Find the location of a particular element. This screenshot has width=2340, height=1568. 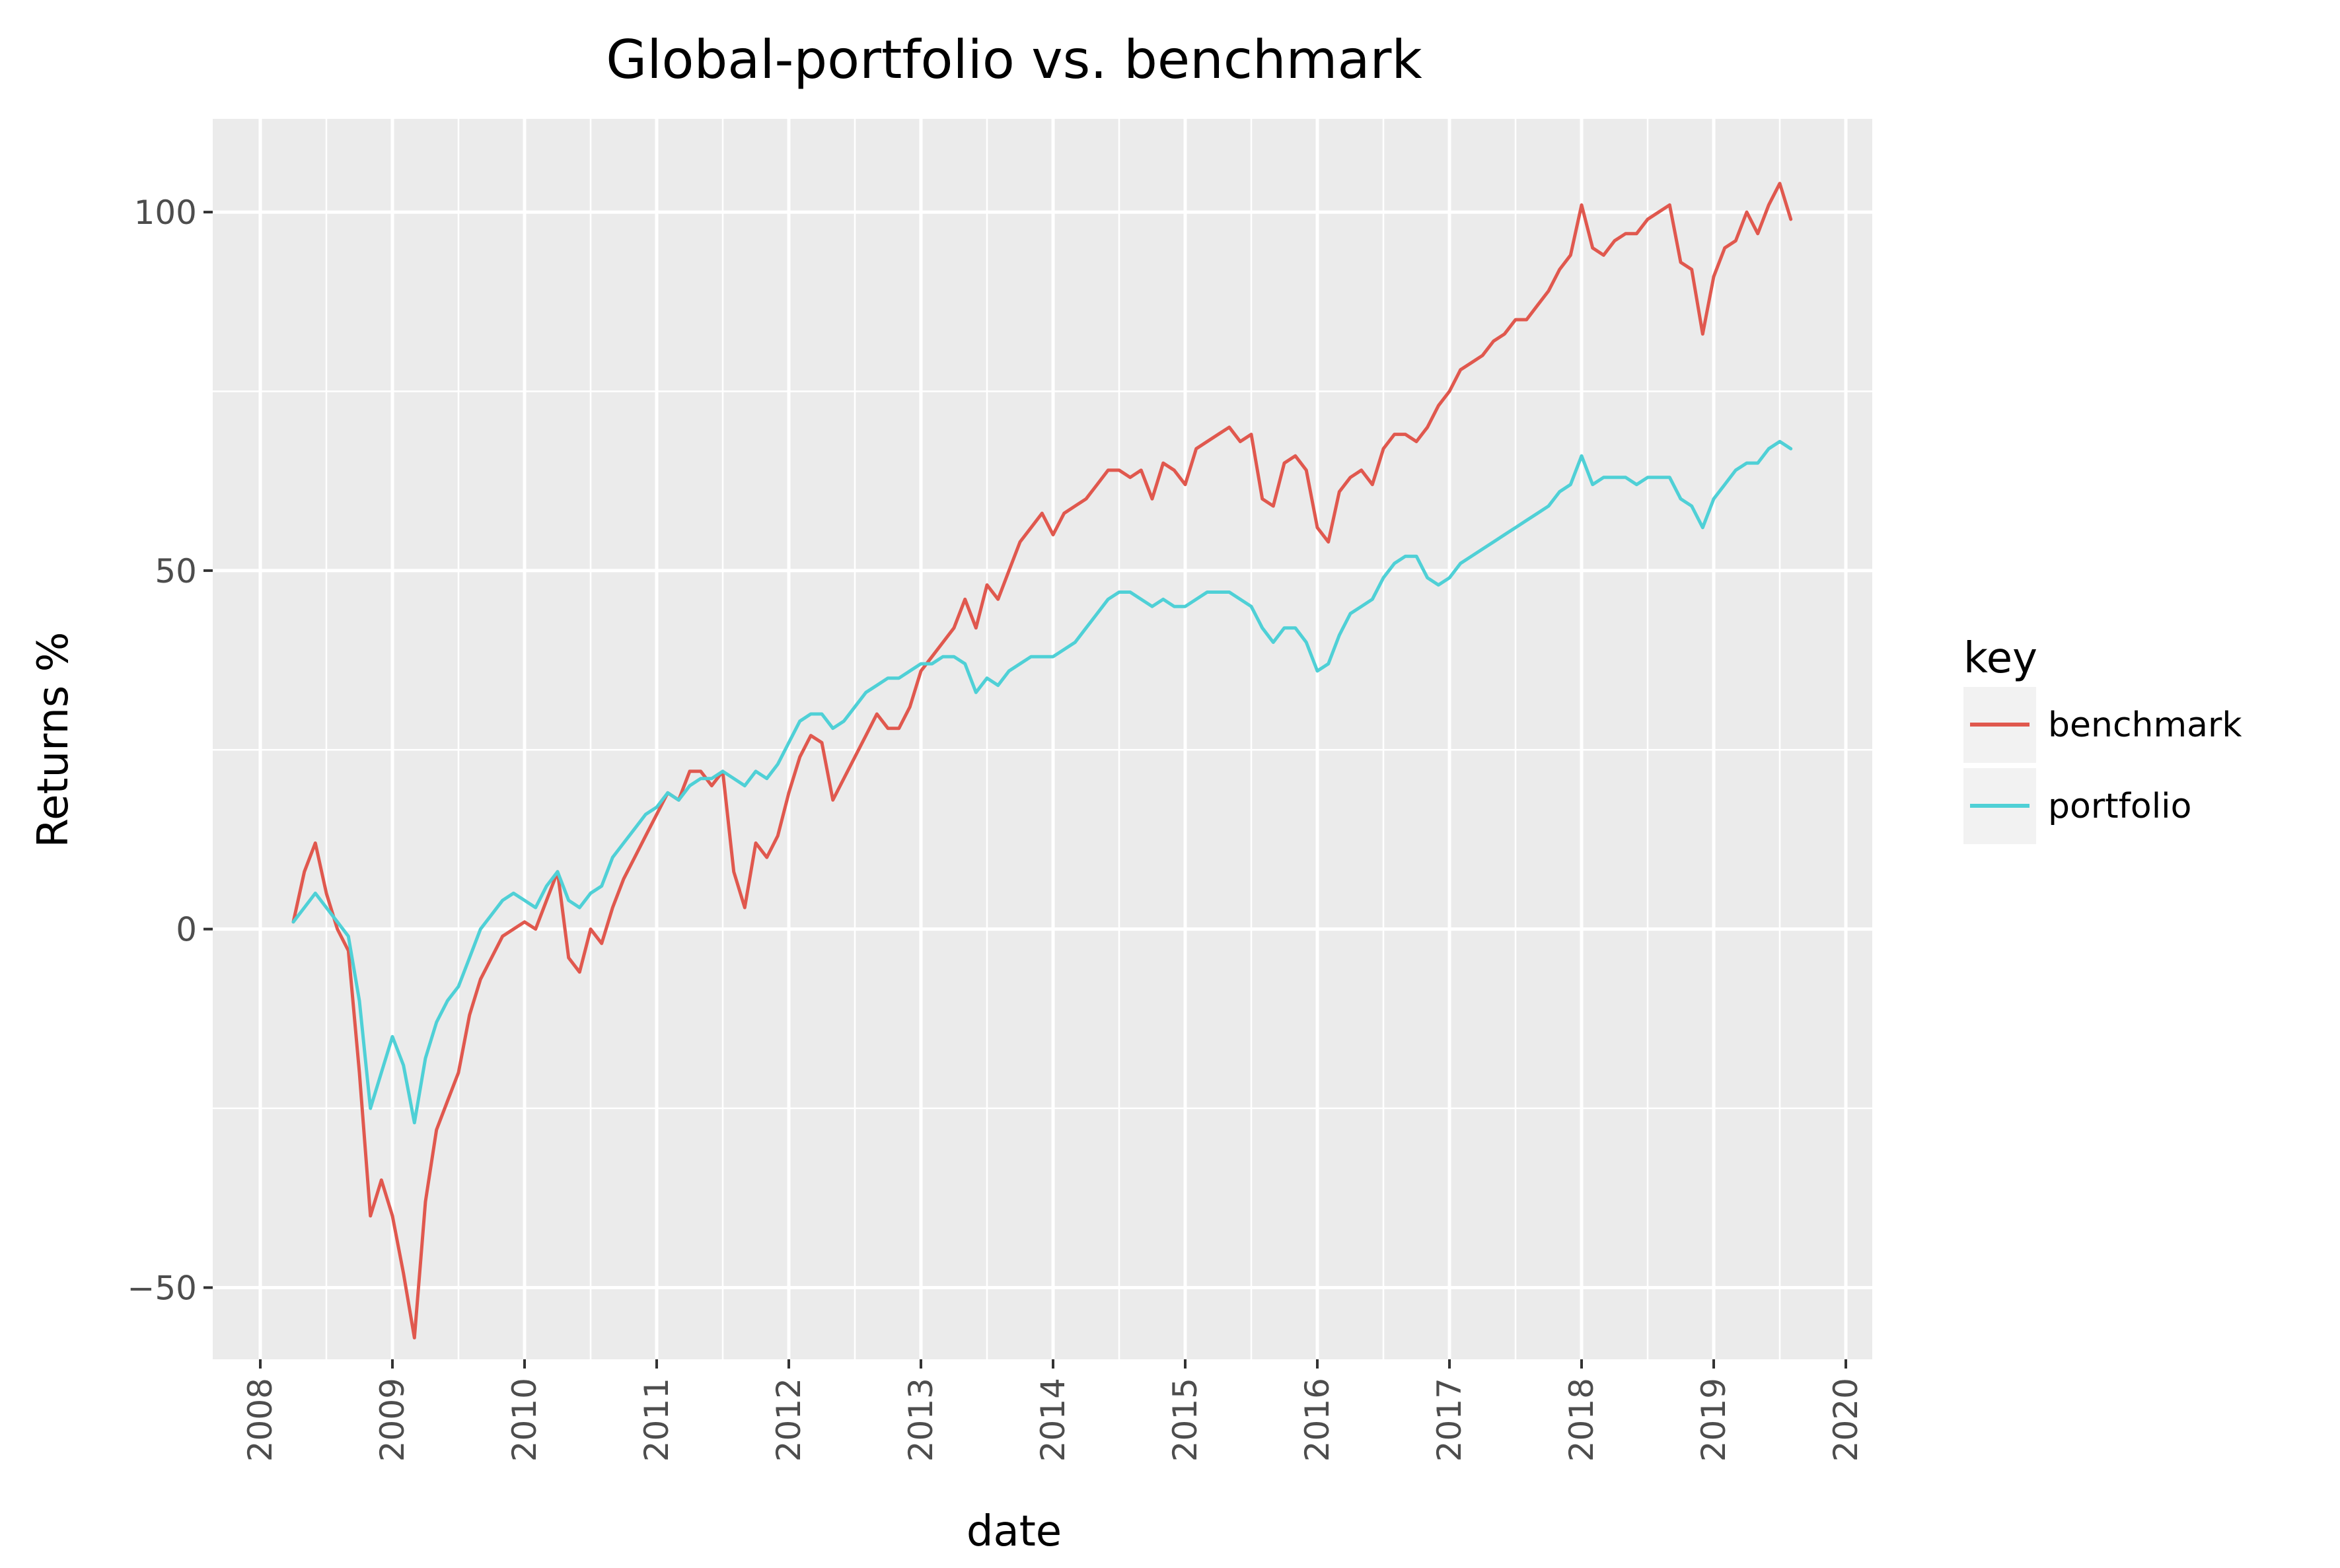

legend-title: key is located at coordinates (2000, 658).